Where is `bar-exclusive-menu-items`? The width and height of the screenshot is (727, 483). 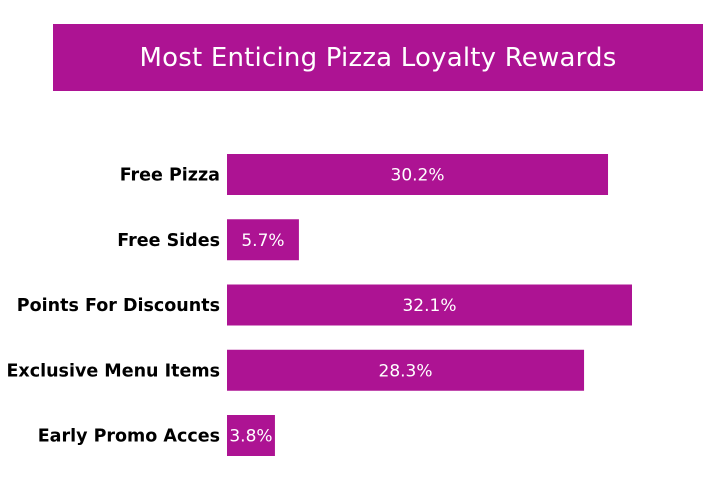 bar-exclusive-menu-items is located at coordinates (406, 370).